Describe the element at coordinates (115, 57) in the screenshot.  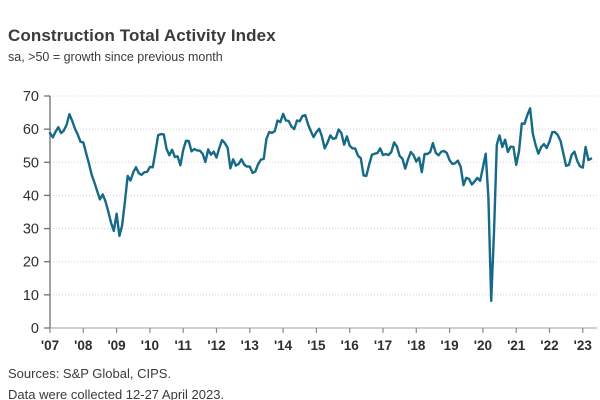
I see `chart-subtitle: sa, >50 = growth since previous month` at that location.